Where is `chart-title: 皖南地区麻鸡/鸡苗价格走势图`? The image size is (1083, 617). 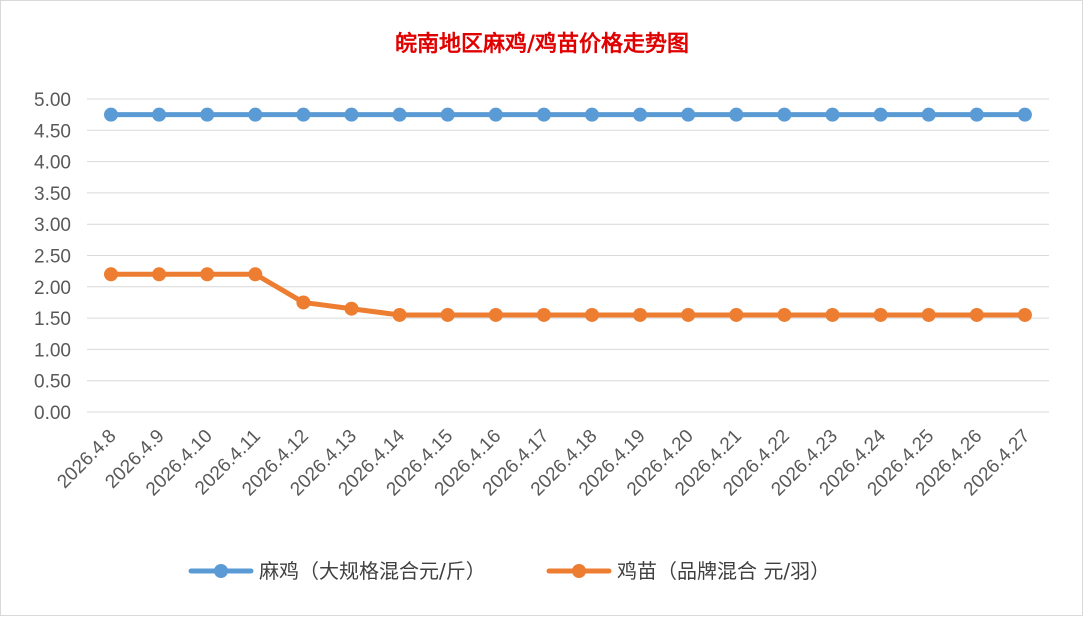 chart-title: 皖南地区麻鸡/鸡苗价格走势图 is located at coordinates (542, 44).